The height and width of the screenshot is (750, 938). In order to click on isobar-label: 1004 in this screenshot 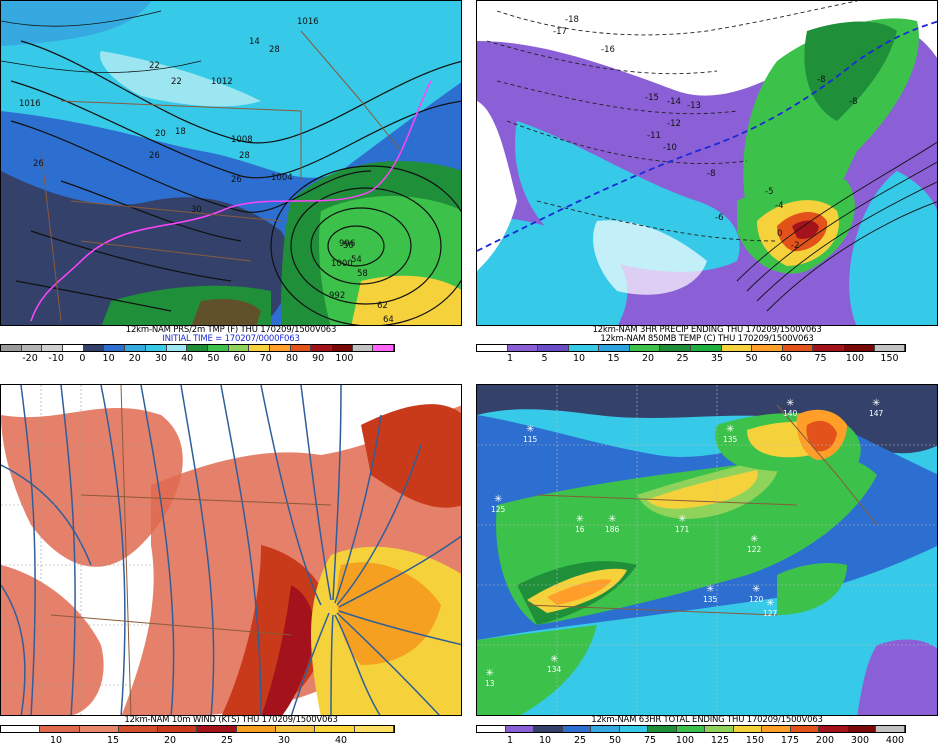, I will do `click(282, 178)`.